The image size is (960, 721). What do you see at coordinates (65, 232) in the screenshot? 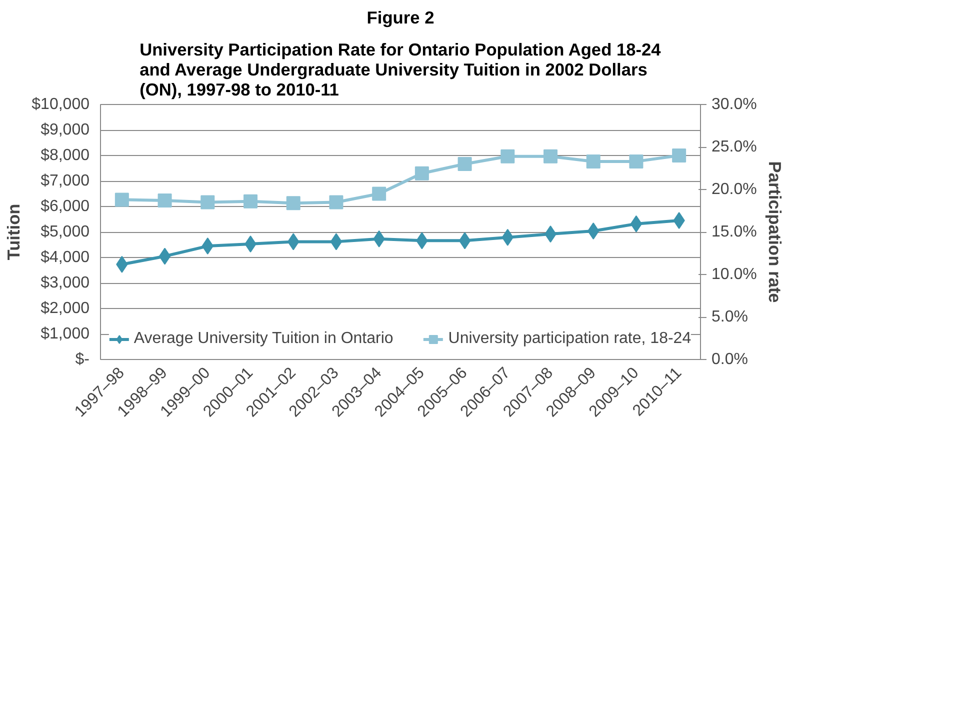
I see `y-tick-label: $5,000` at bounding box center [65, 232].